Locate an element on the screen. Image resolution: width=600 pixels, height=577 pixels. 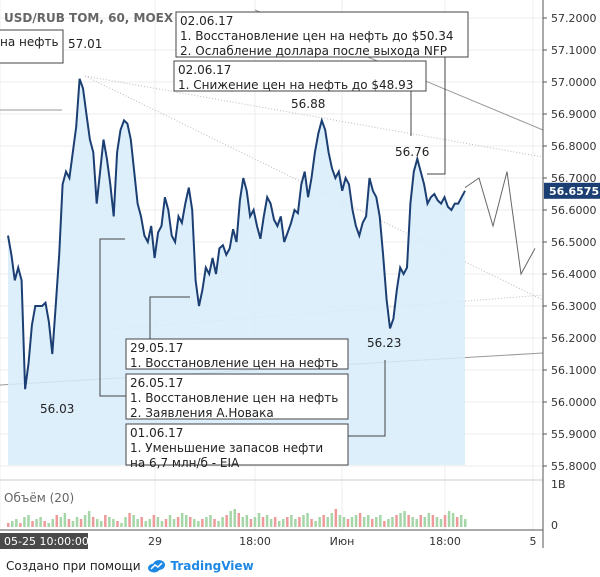
last-price-tag is located at coordinates (572, 190).